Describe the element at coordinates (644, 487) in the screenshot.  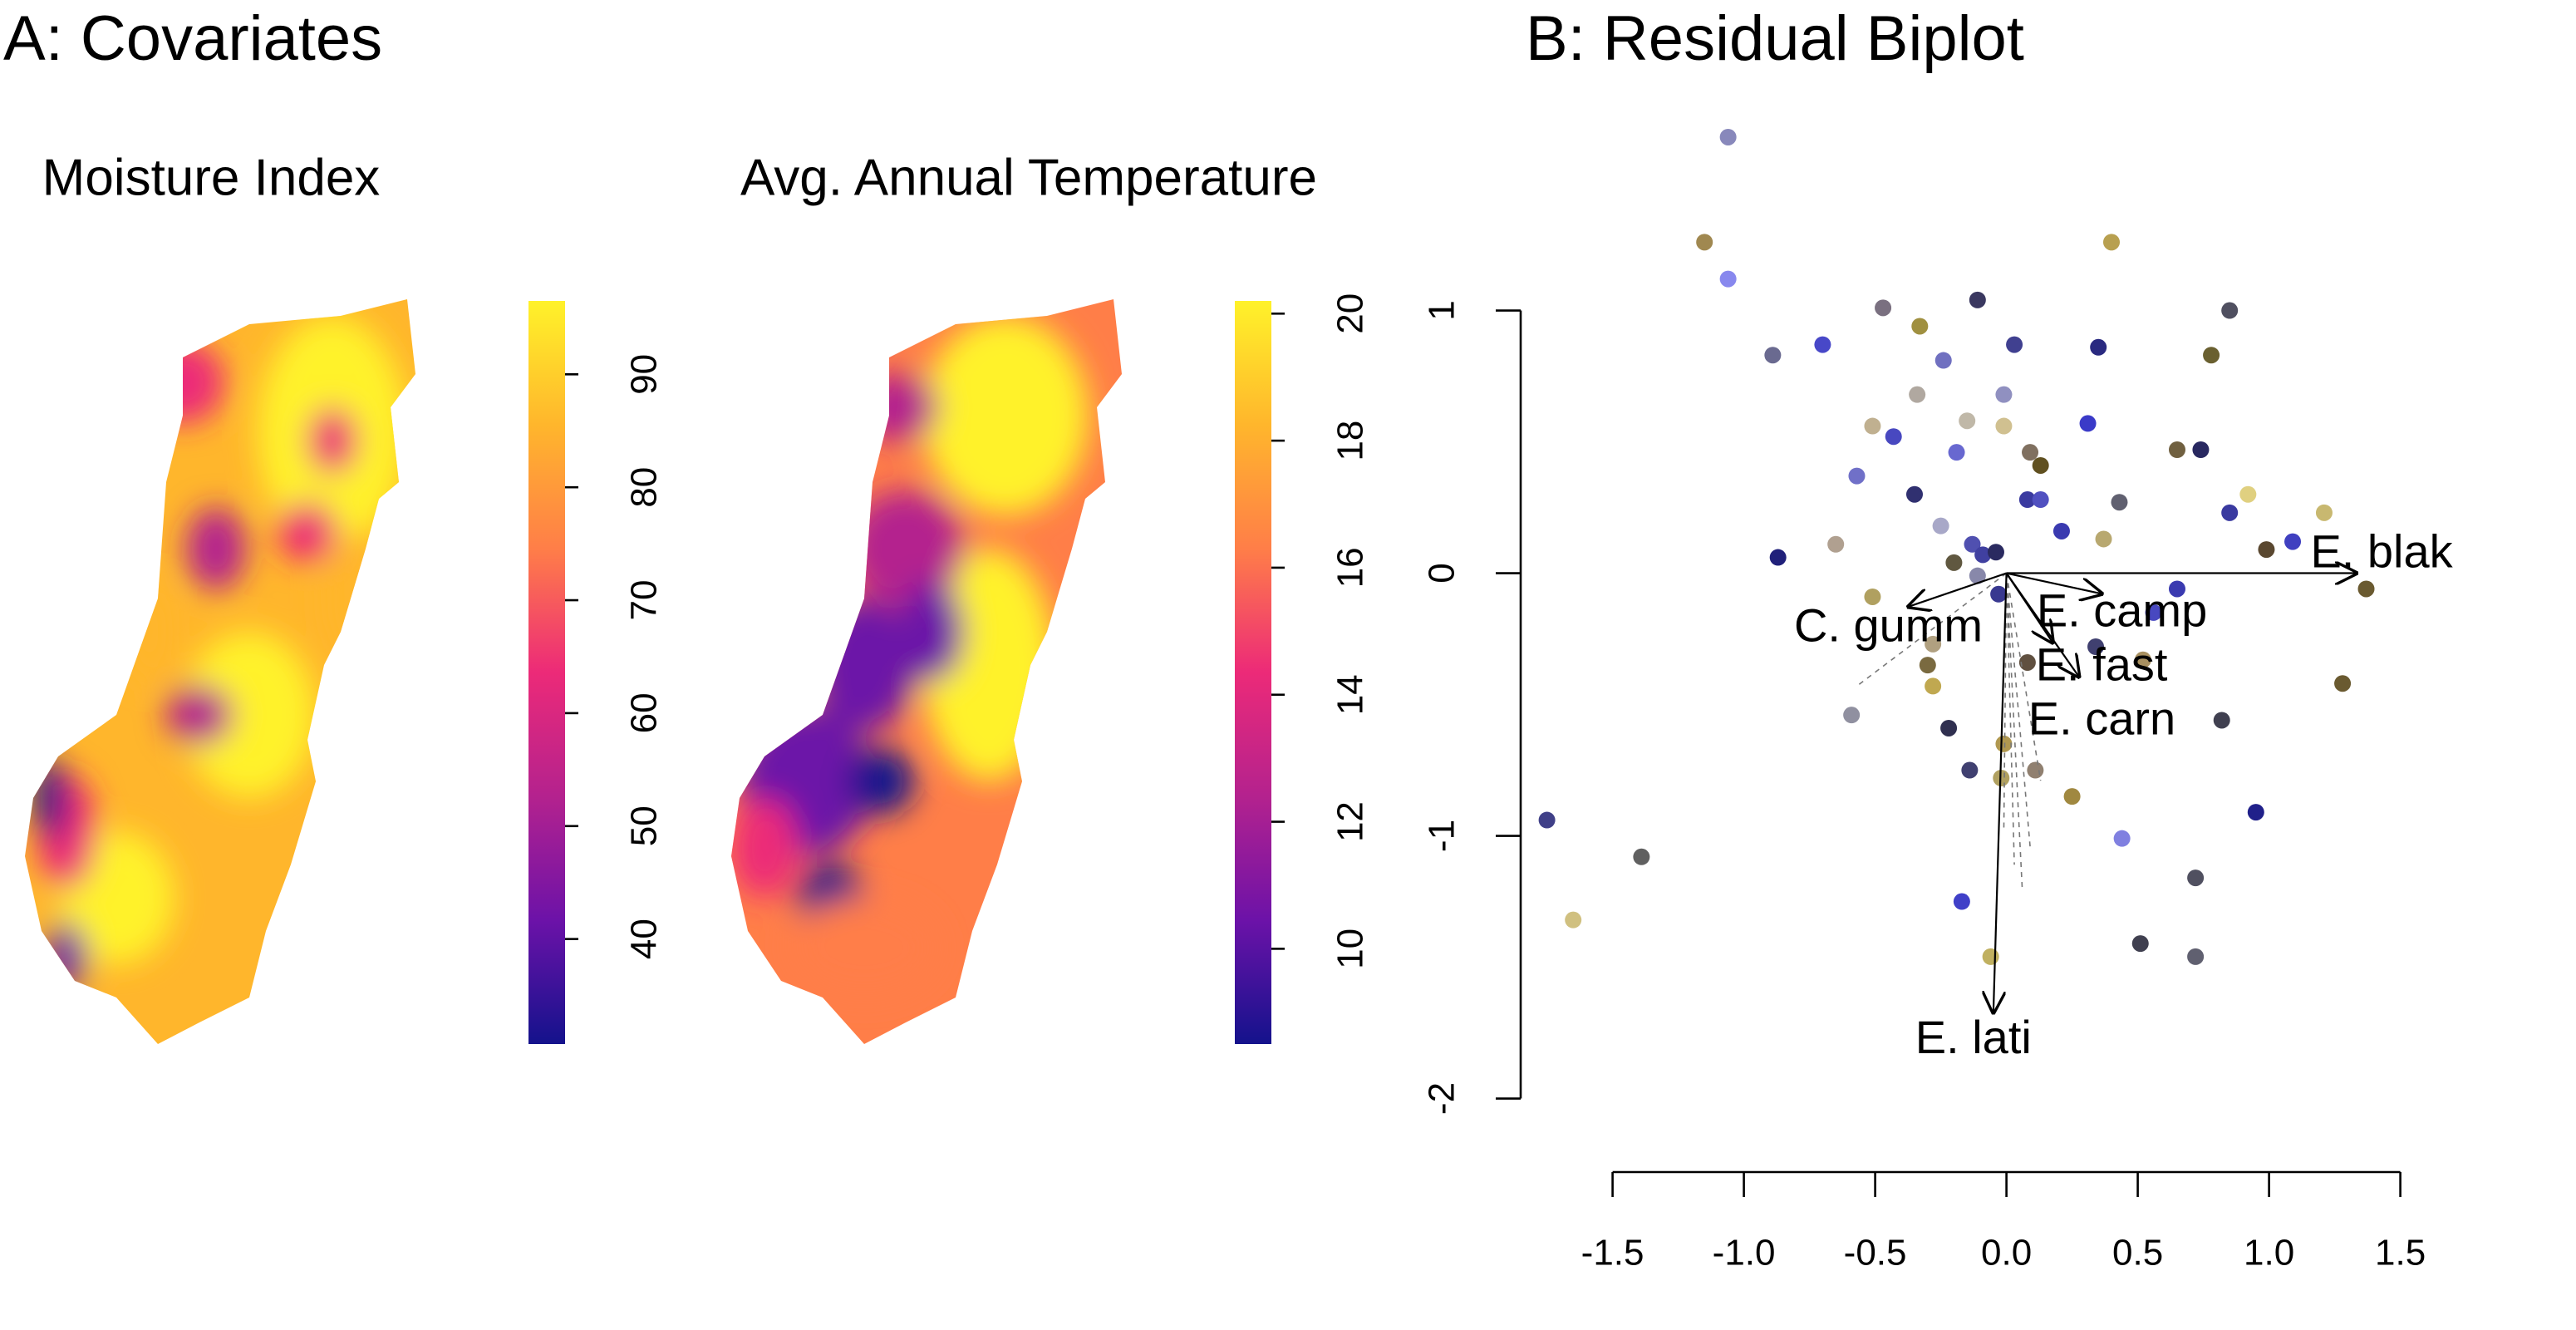
I see `colorbar-tick-label: 80` at that location.